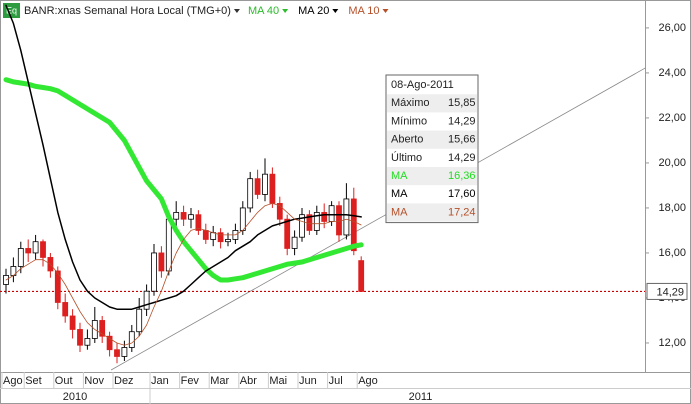 The width and height of the screenshot is (691, 404). Describe the element at coordinates (670, 292) in the screenshot. I see `last-price-label: 14,29` at that location.